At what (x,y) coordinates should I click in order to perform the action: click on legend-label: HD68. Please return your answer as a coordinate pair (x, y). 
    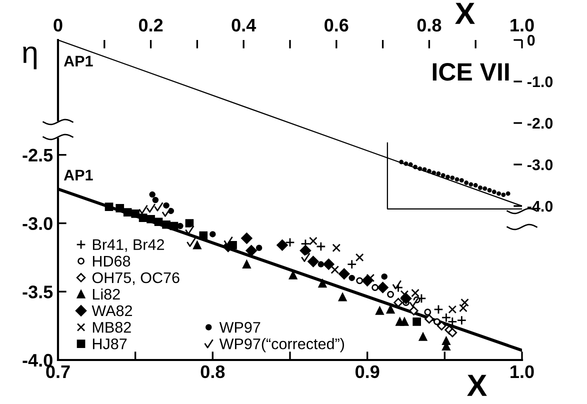
    Looking at the image, I should click on (111, 261).